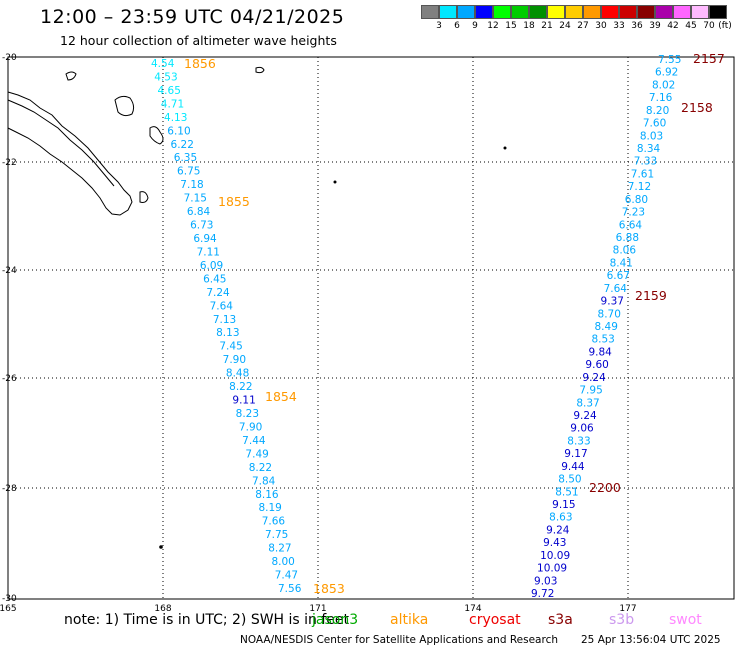 This screenshot has height=650, width=740. I want to click on wave-height-value: 7.45, so click(230, 347).